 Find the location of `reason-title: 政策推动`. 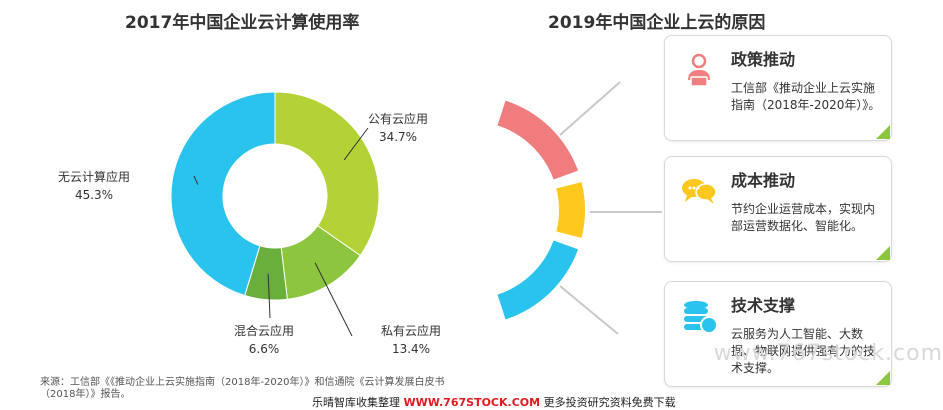

reason-title: 政策推动 is located at coordinates (763, 59).